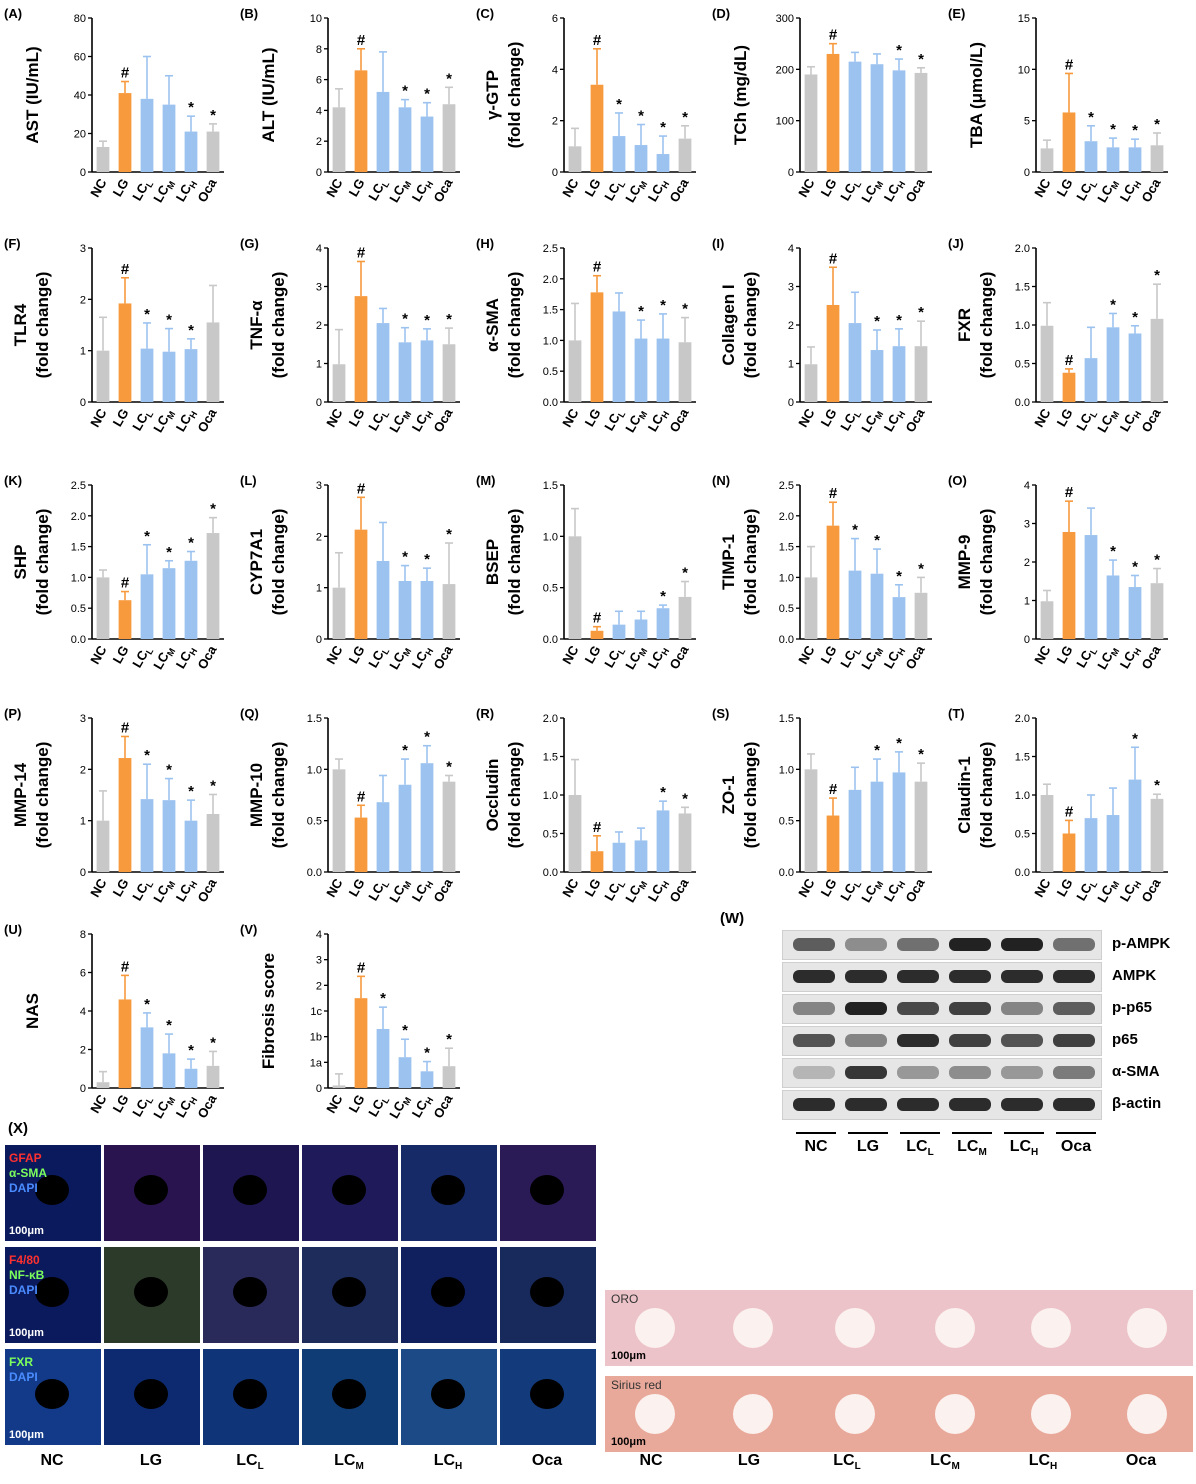 This screenshot has height=1484, width=1196. Describe the element at coordinates (13, 480) in the screenshot. I see `panel-label: (K)` at that location.